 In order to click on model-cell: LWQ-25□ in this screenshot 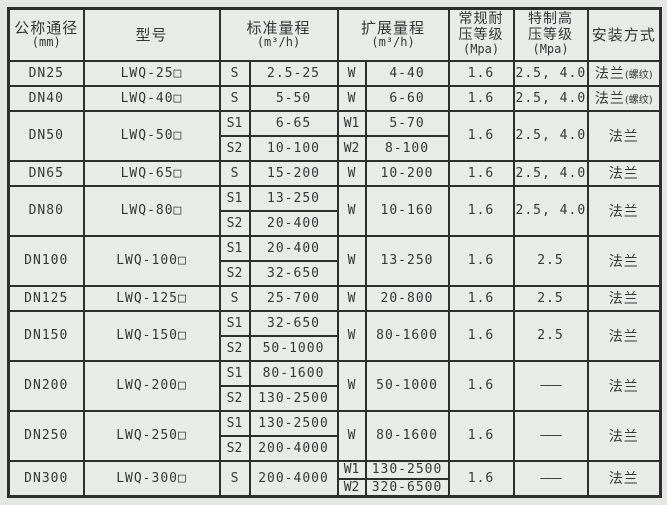, I will do `click(151, 73)`.